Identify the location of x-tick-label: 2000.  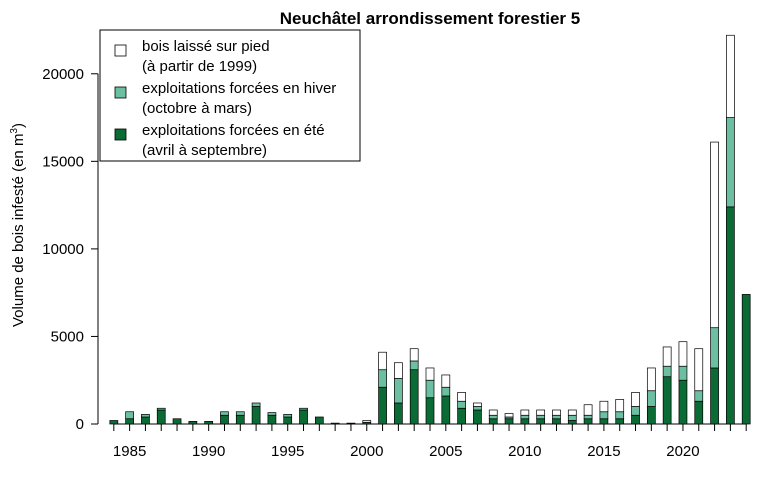
(366, 451).